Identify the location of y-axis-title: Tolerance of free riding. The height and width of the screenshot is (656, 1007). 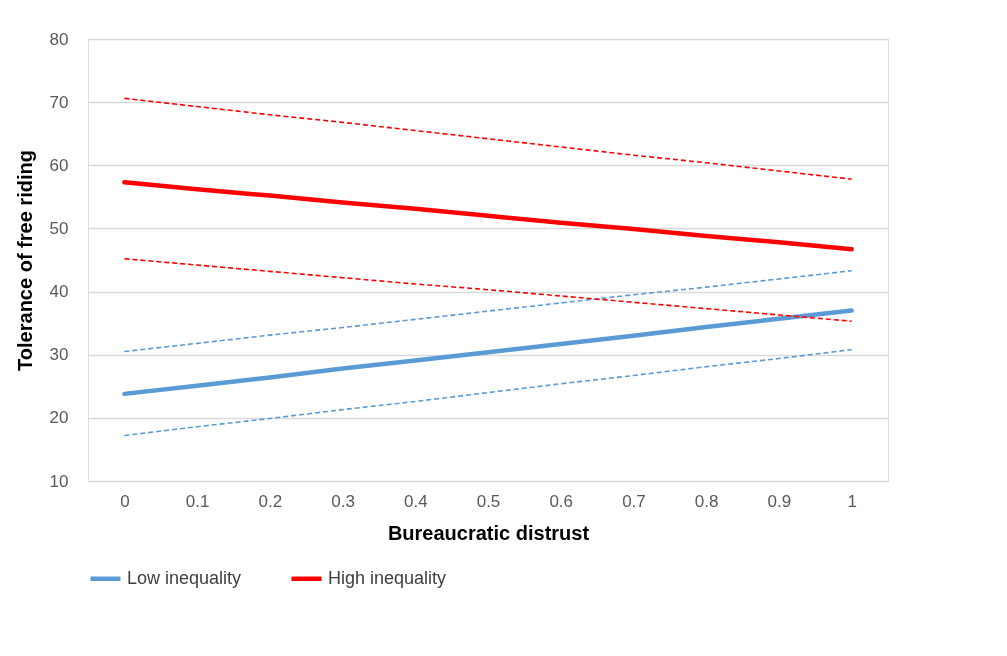
(24, 260).